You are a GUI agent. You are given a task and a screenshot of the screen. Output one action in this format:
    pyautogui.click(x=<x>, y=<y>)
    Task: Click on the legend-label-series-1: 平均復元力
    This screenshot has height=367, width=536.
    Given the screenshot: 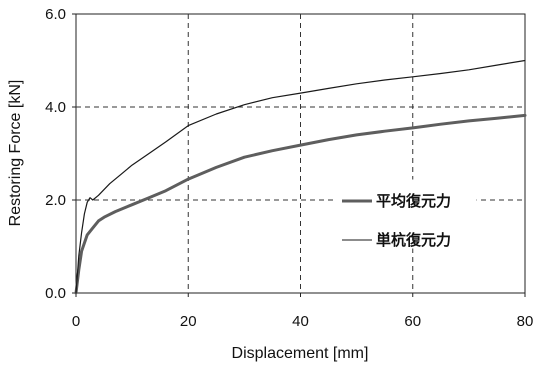 What is the action you would take?
    pyautogui.click(x=413, y=201)
    